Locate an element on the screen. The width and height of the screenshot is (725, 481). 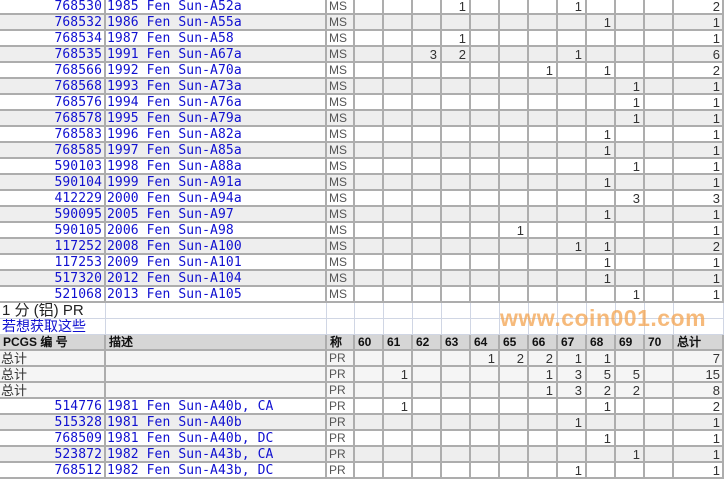
pcgs-number-link: 521068 is located at coordinates (53, 295).